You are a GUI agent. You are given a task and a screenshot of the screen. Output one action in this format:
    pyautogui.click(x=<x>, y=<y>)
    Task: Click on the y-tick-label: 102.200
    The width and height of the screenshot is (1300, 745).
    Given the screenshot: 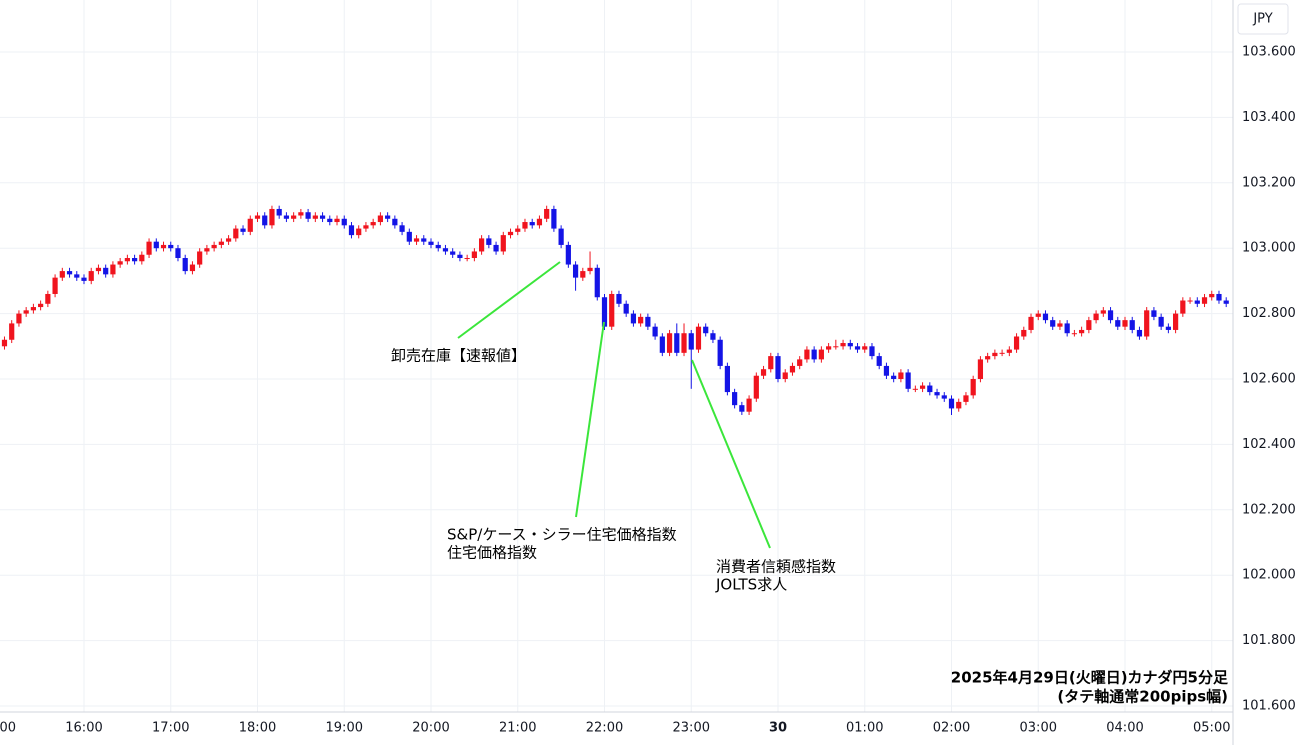 What is the action you would take?
    pyautogui.click(x=1269, y=509)
    